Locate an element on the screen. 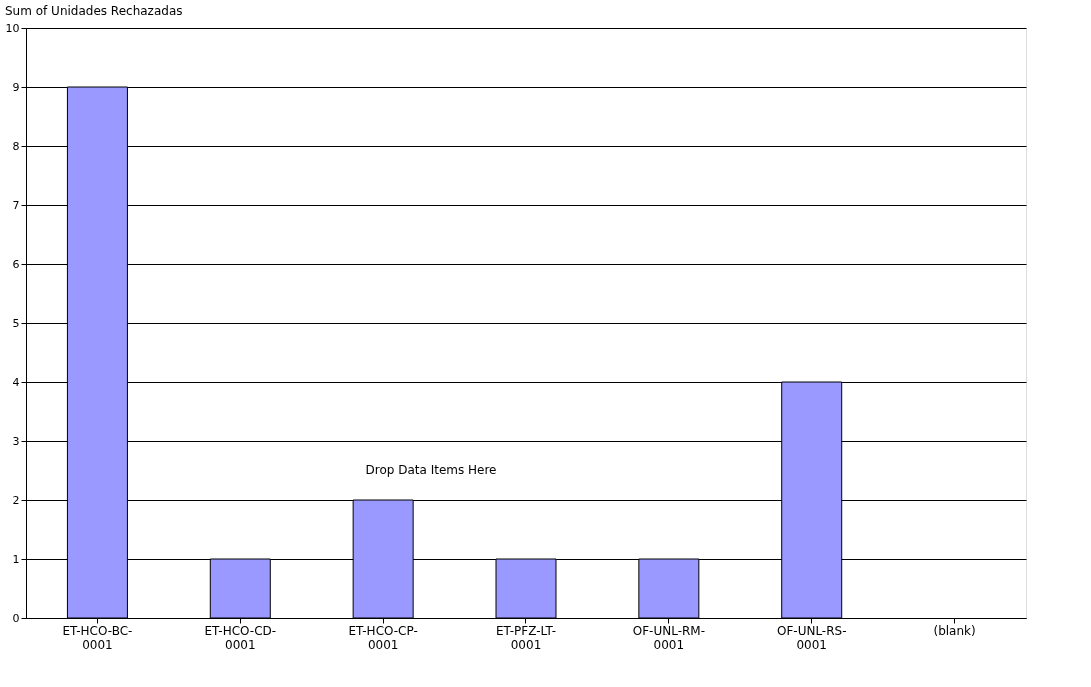  y-tick-label: 10 is located at coordinates (12, 28).